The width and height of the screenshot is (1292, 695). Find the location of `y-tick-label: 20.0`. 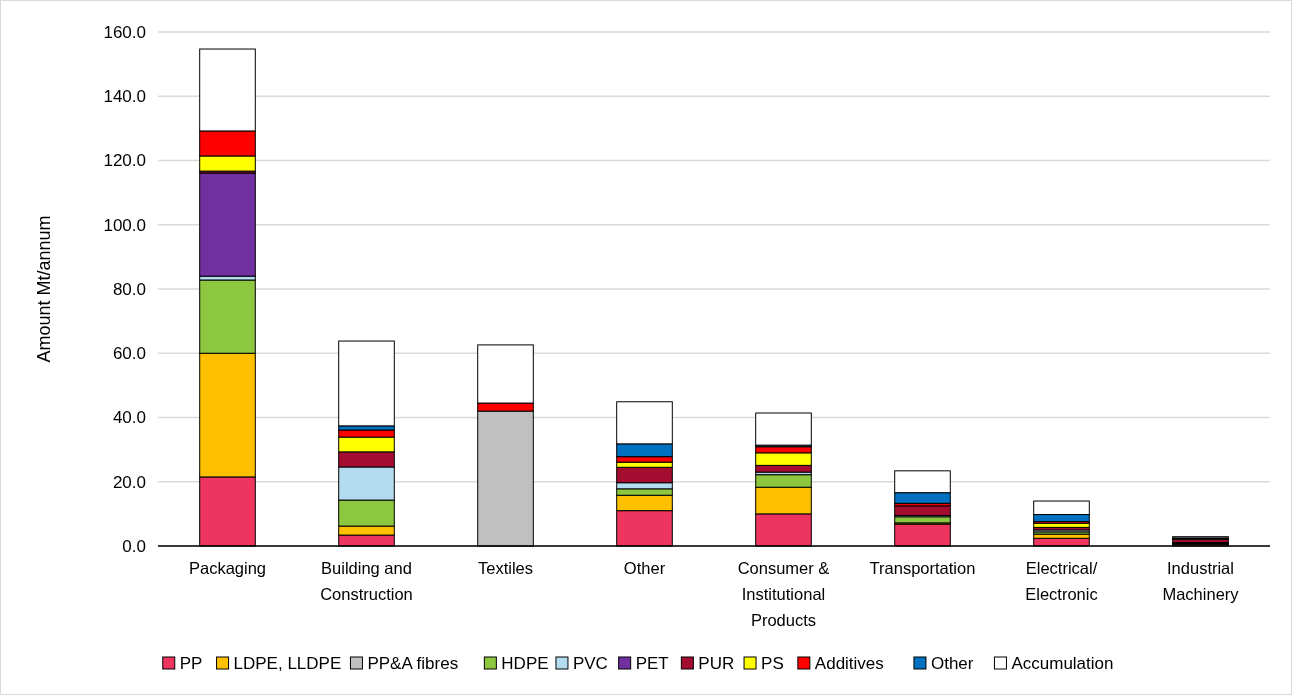

y-tick-label: 20.0 is located at coordinates (129, 482).